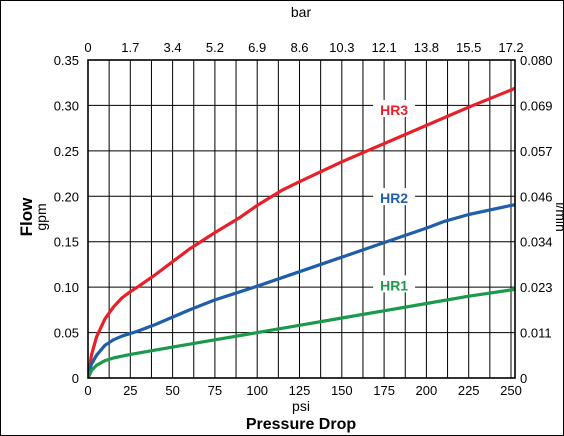 The image size is (564, 436). What do you see at coordinates (75, 378) in the screenshot?
I see `y-tick-label: 0` at bounding box center [75, 378].